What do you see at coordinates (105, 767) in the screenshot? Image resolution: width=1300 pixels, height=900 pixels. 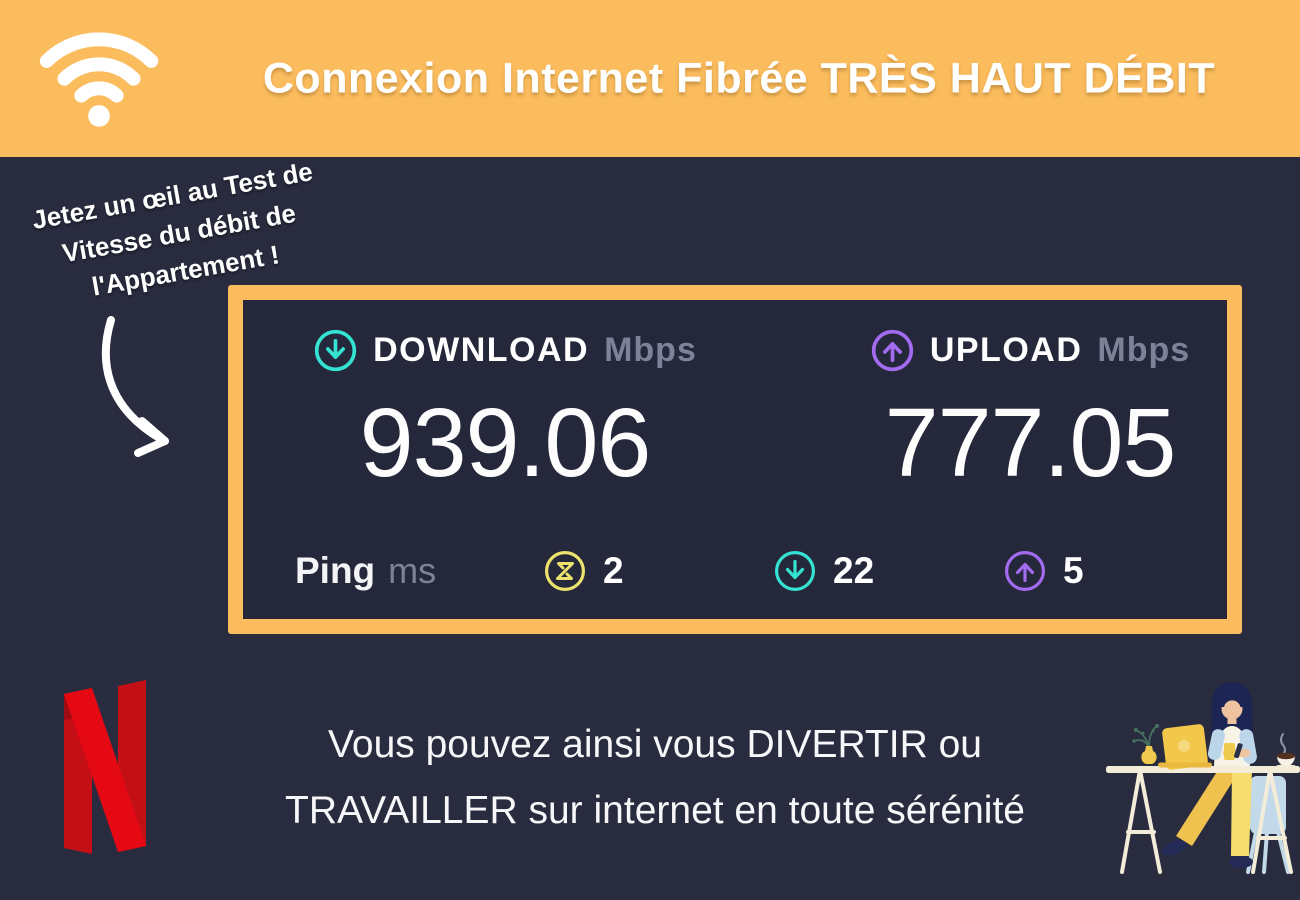 I see `netflix-n-logo` at bounding box center [105, 767].